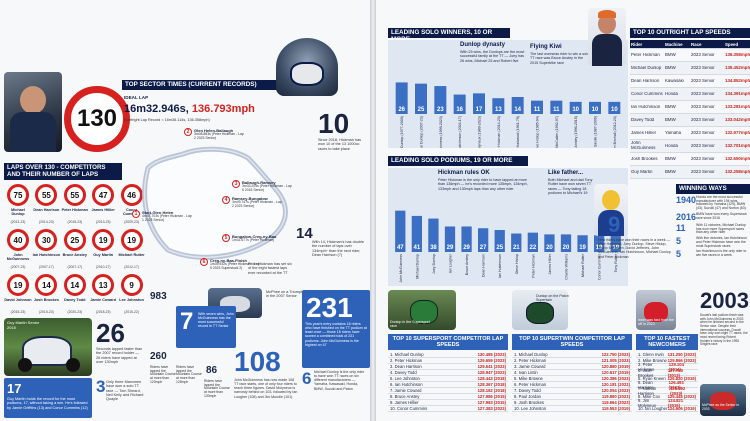 This screenshot has width=750, height=421. I want to click on table-cell: BMW, so click(670, 54).